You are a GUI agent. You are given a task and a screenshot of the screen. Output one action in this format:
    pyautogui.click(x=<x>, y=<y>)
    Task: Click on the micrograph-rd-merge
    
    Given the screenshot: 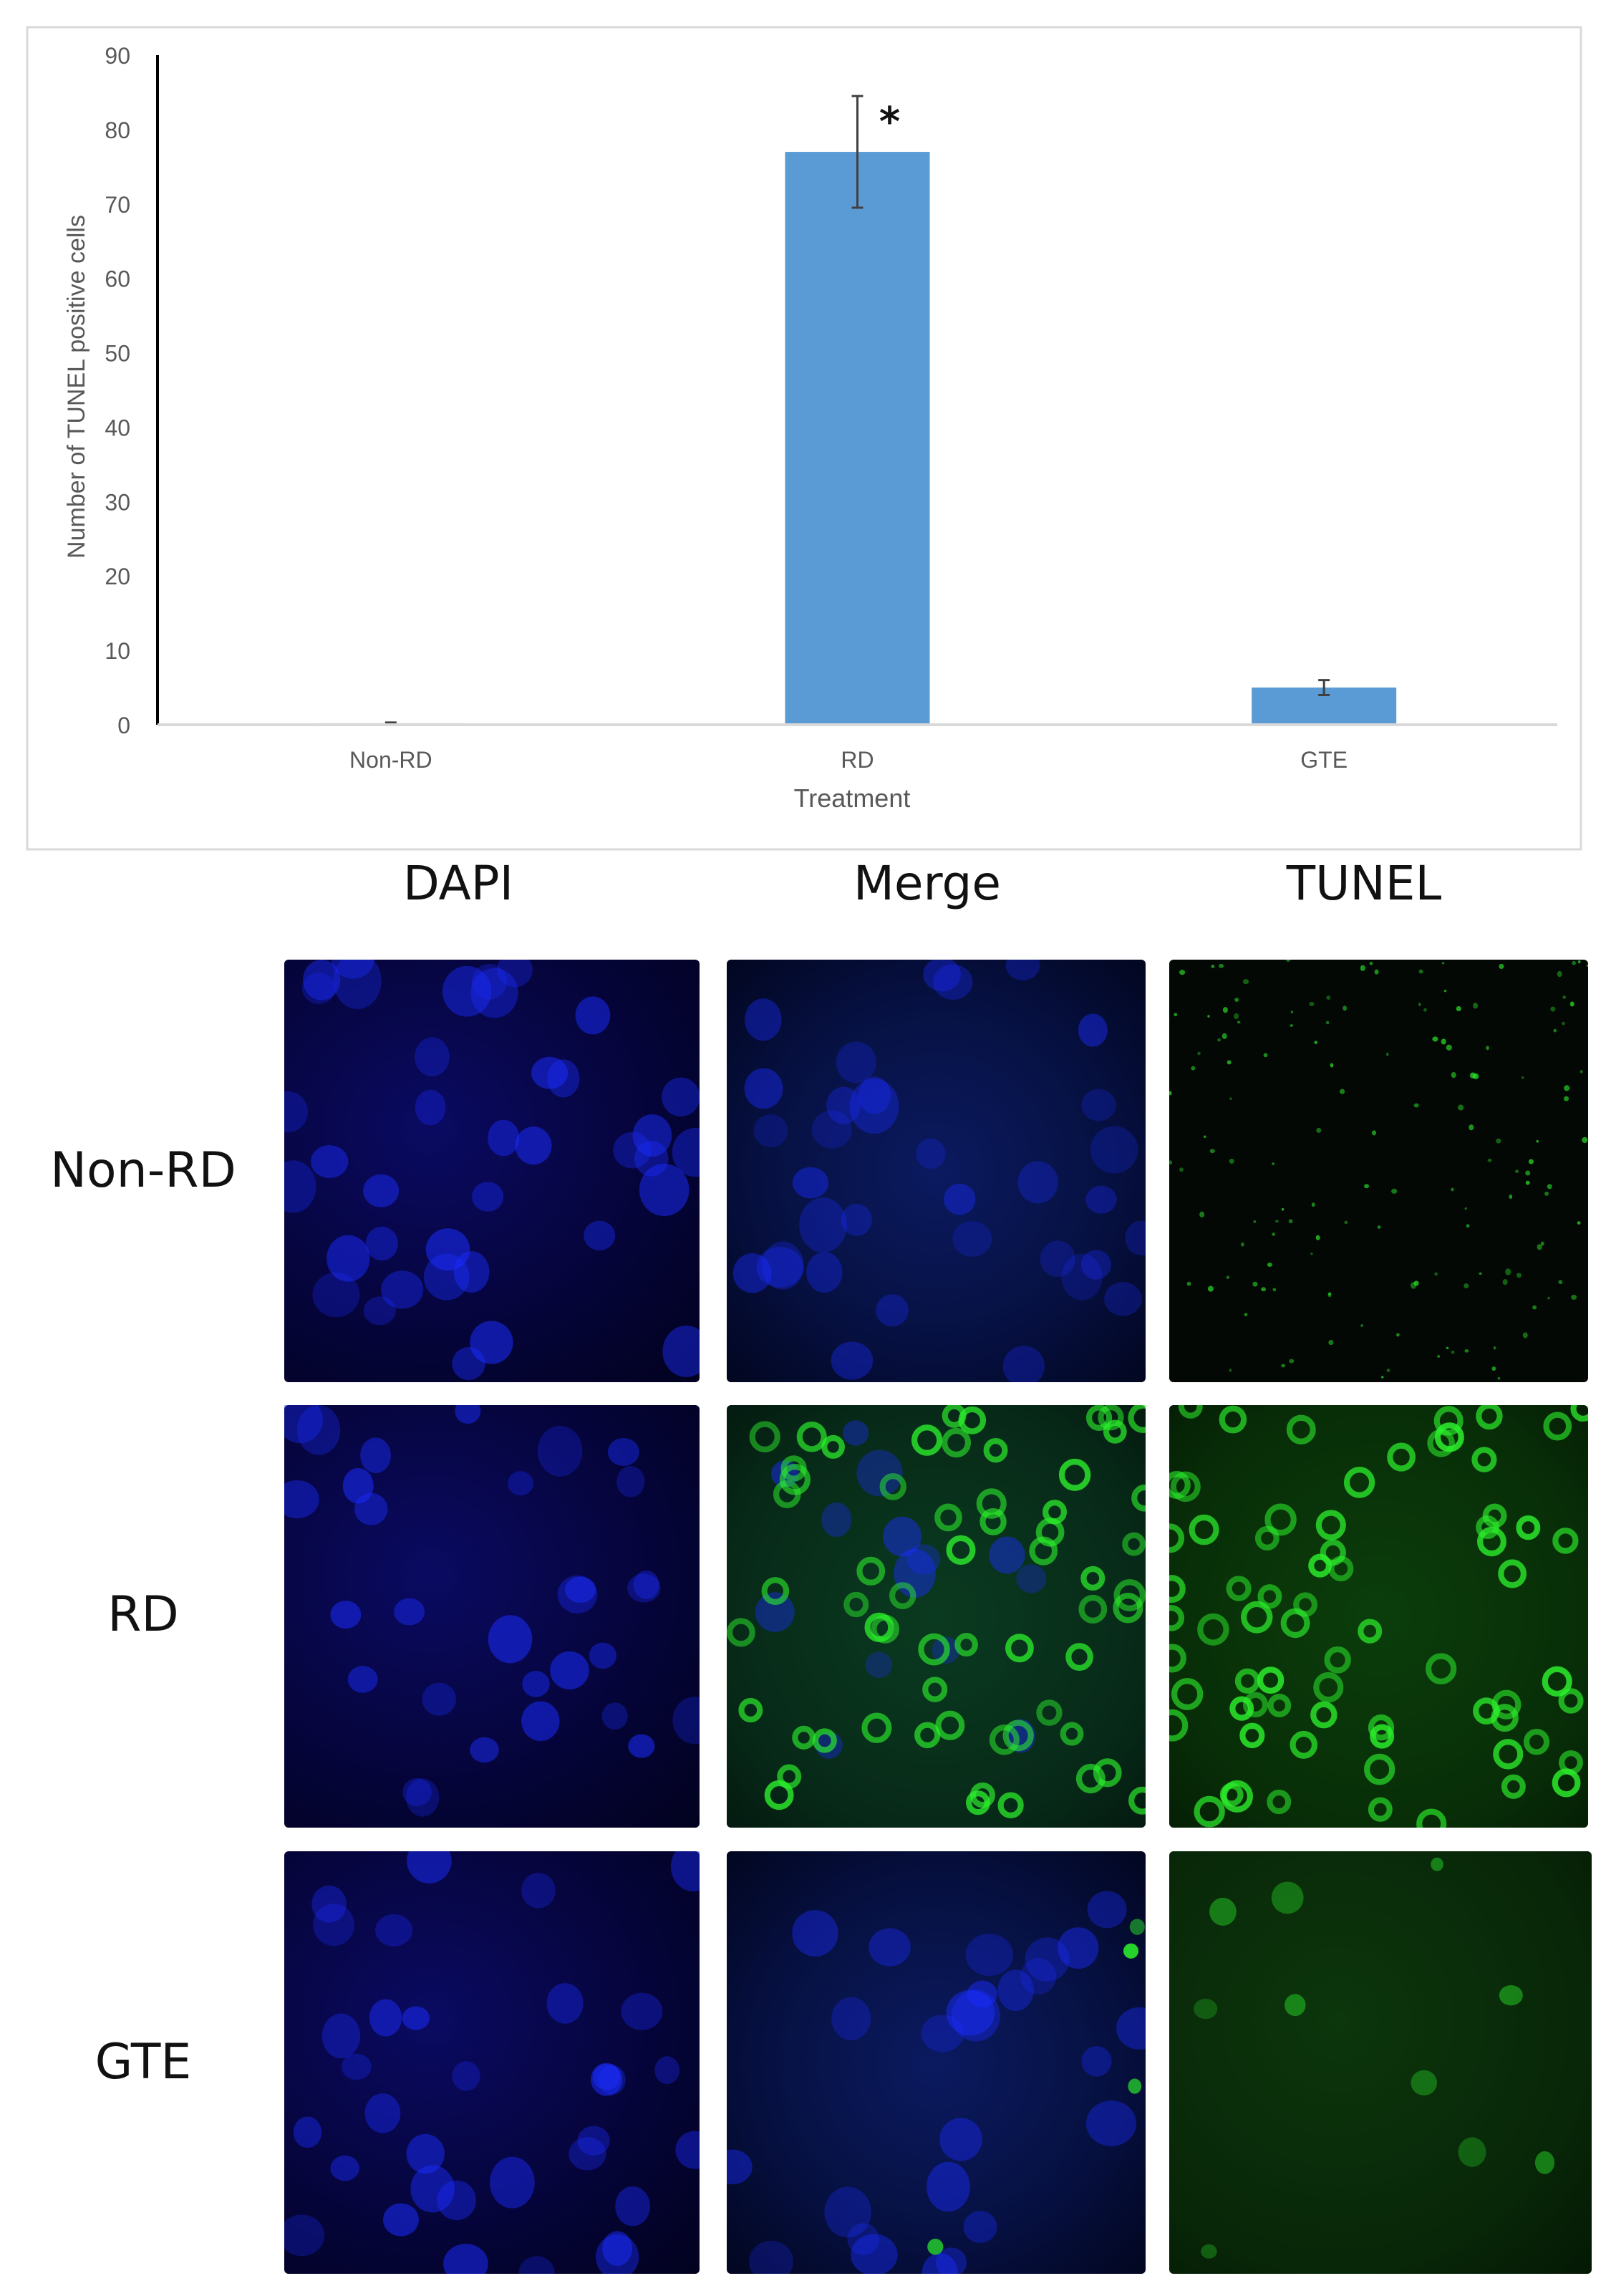 What is the action you would take?
    pyautogui.click(x=936, y=1616)
    